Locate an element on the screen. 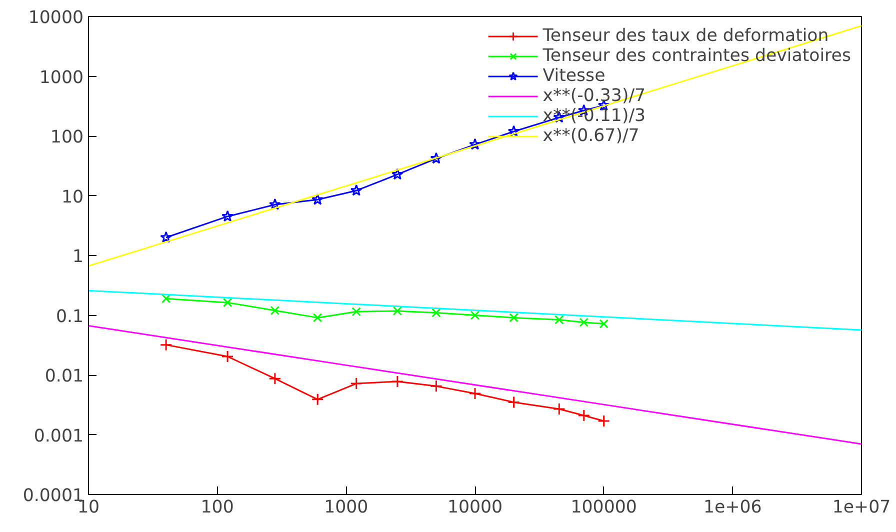 This screenshot has width=896, height=532. y-tick-label: 10000 is located at coordinates (56, 18).